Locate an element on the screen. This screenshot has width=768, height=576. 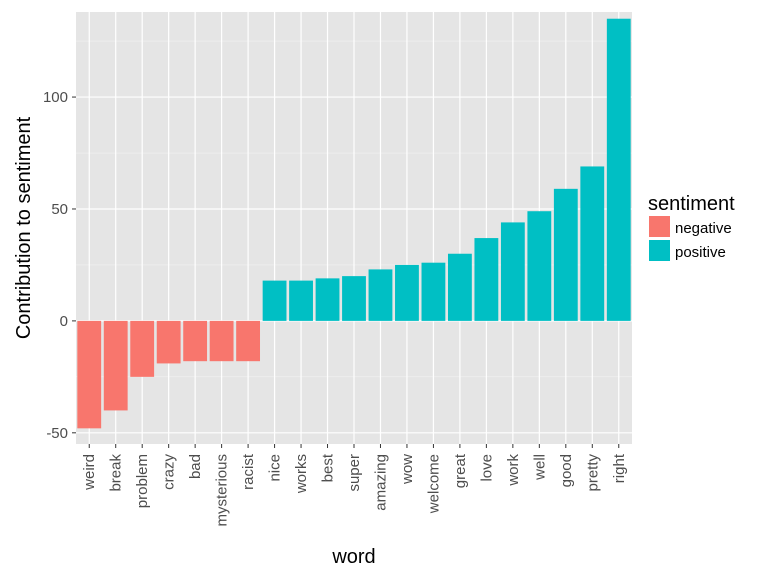
bar-good is located at coordinates (565, 254).